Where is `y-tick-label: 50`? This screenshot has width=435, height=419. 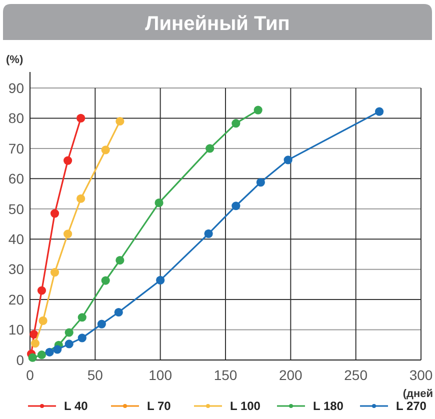 y-tick-label: 50 is located at coordinates (16, 208).